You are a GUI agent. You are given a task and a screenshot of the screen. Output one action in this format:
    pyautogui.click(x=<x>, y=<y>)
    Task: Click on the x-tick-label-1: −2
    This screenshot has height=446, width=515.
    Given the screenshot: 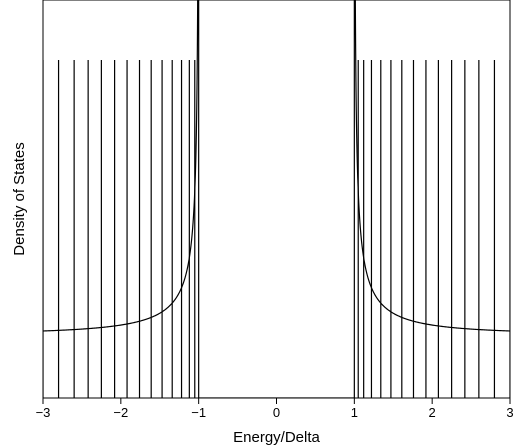 What is the action you would take?
    pyautogui.click(x=120, y=412)
    